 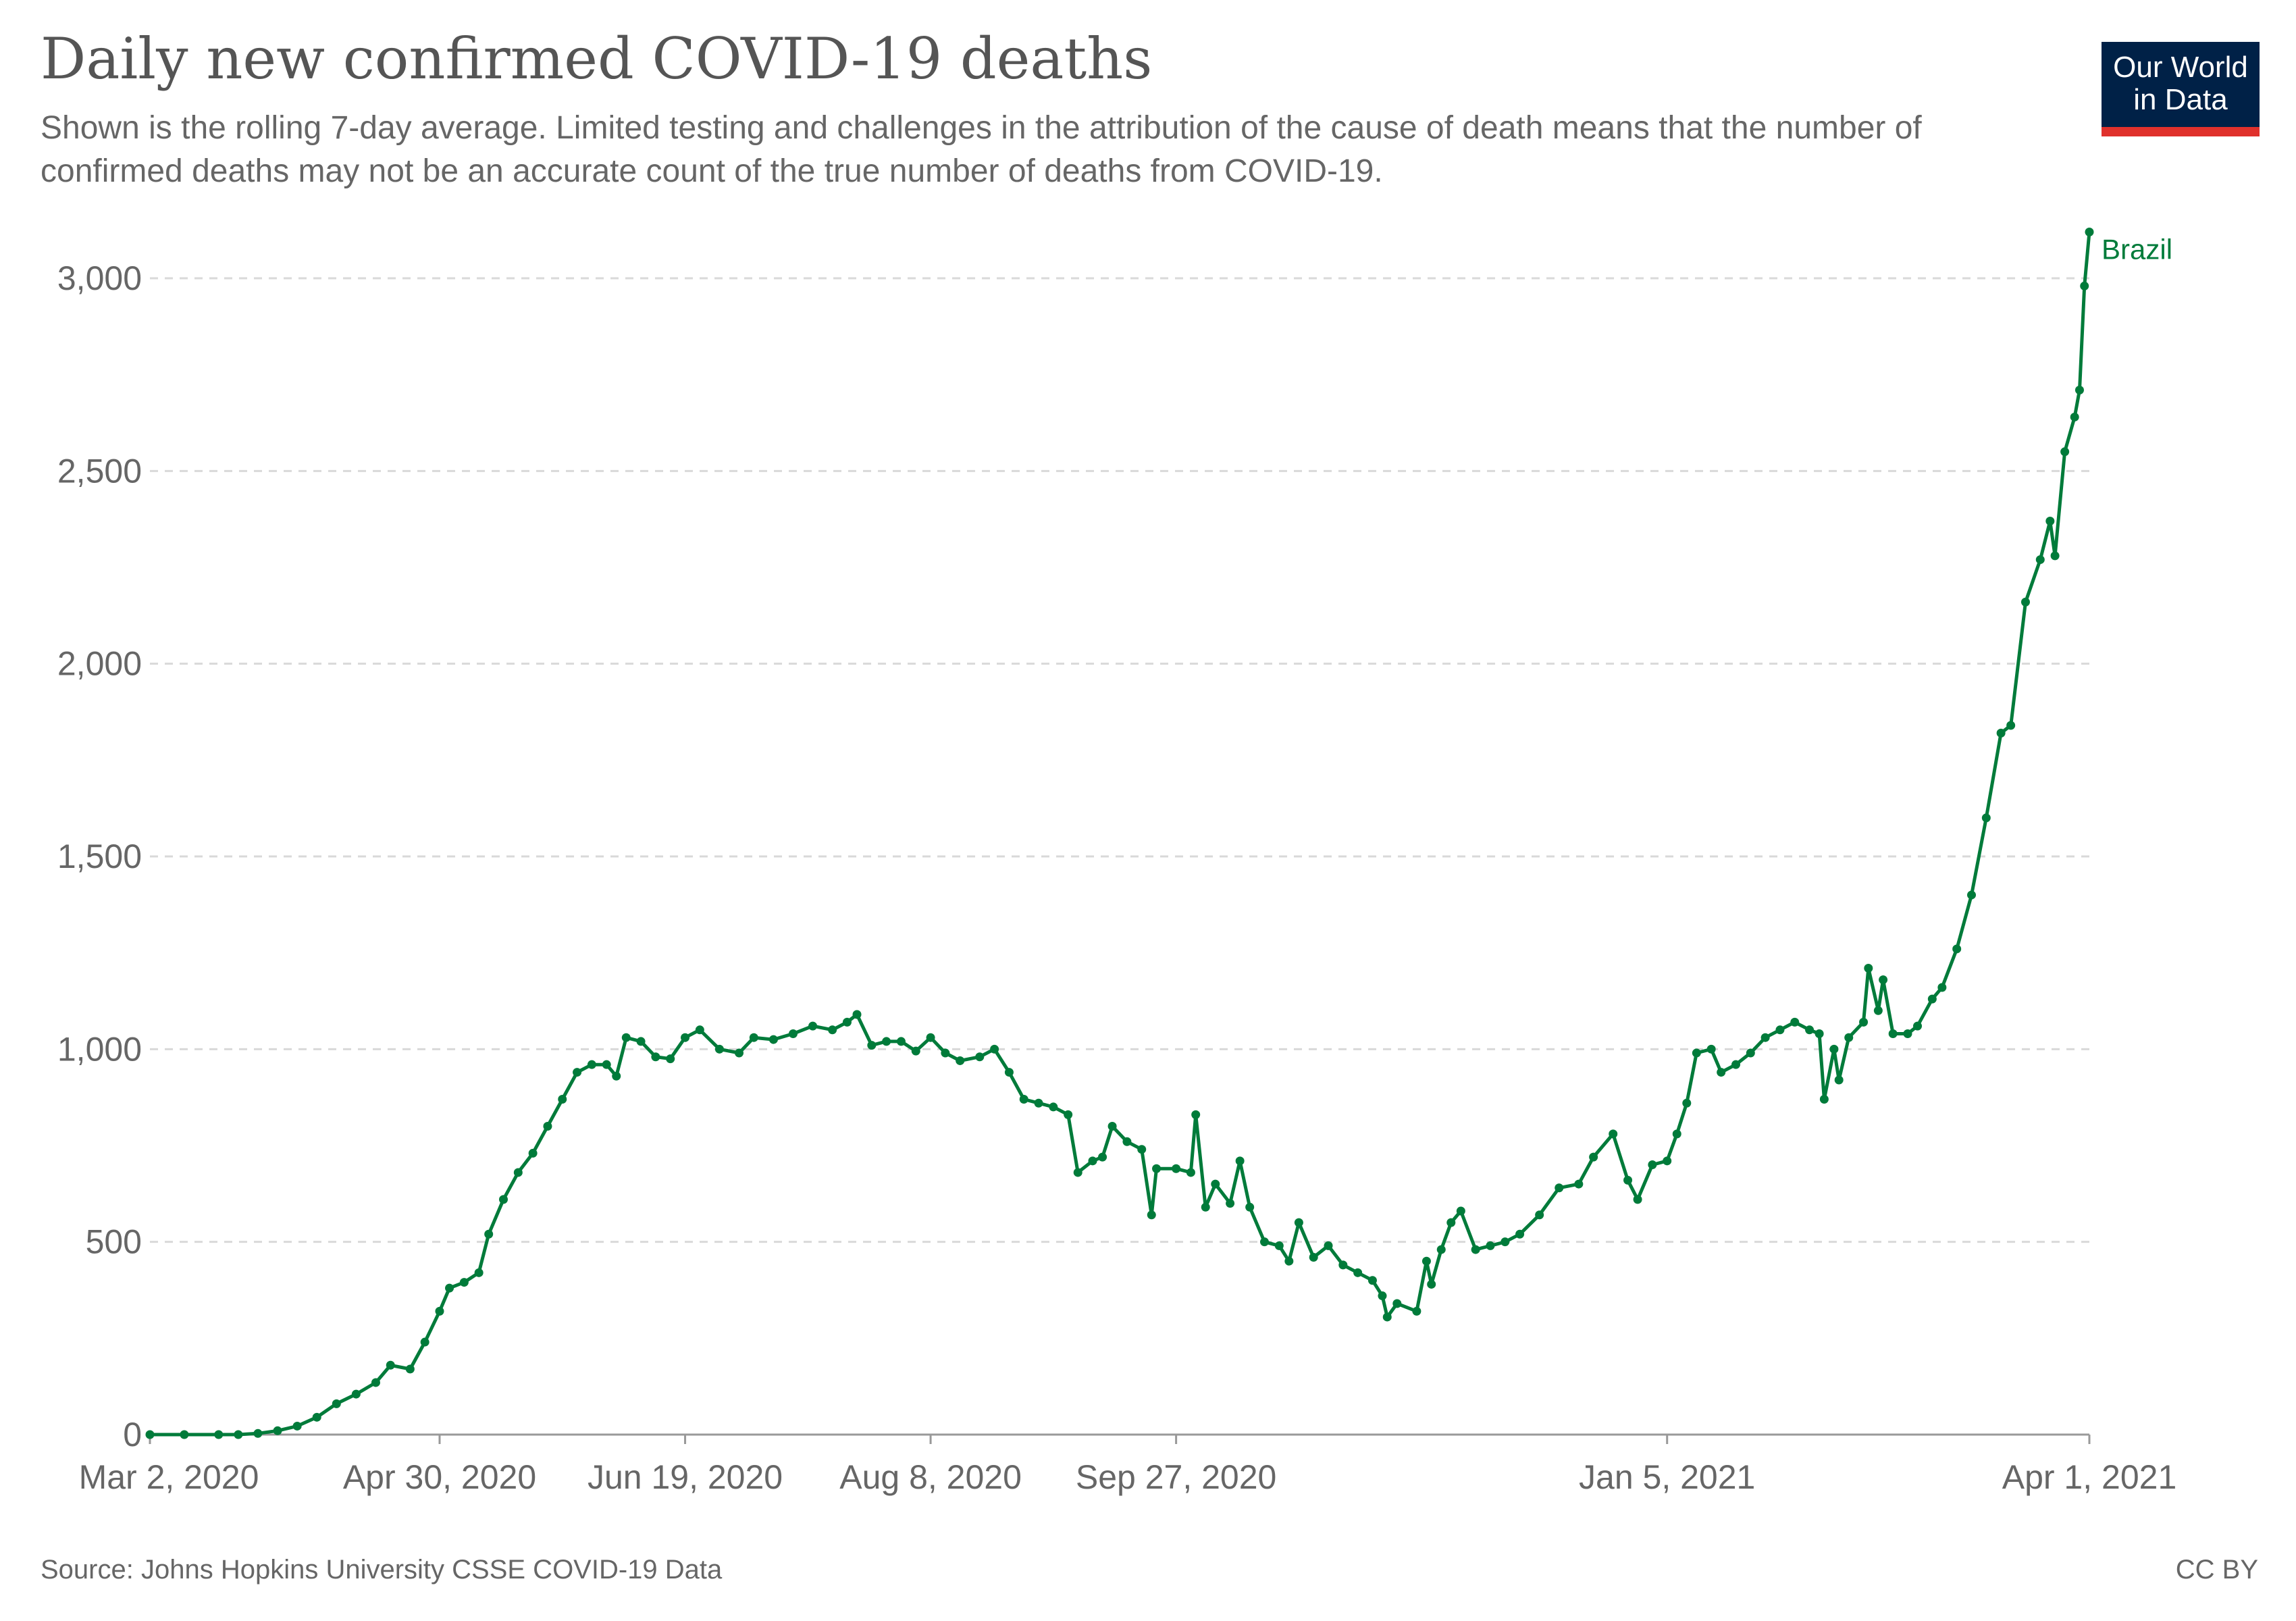 I want to click on license-link: CC BY, so click(x=2216, y=1570).